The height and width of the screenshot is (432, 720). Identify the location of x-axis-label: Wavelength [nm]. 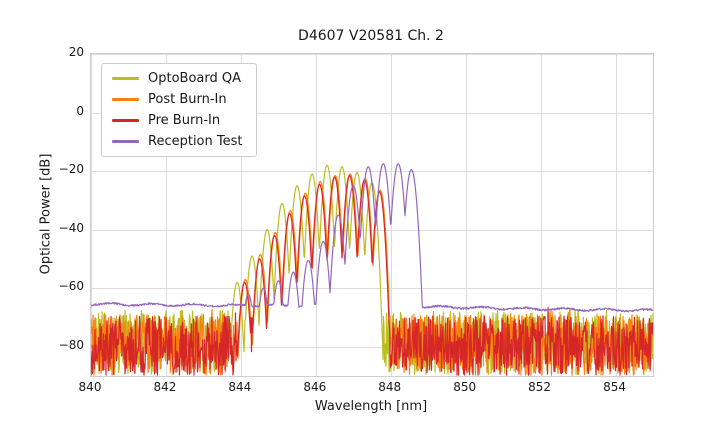
(371, 406).